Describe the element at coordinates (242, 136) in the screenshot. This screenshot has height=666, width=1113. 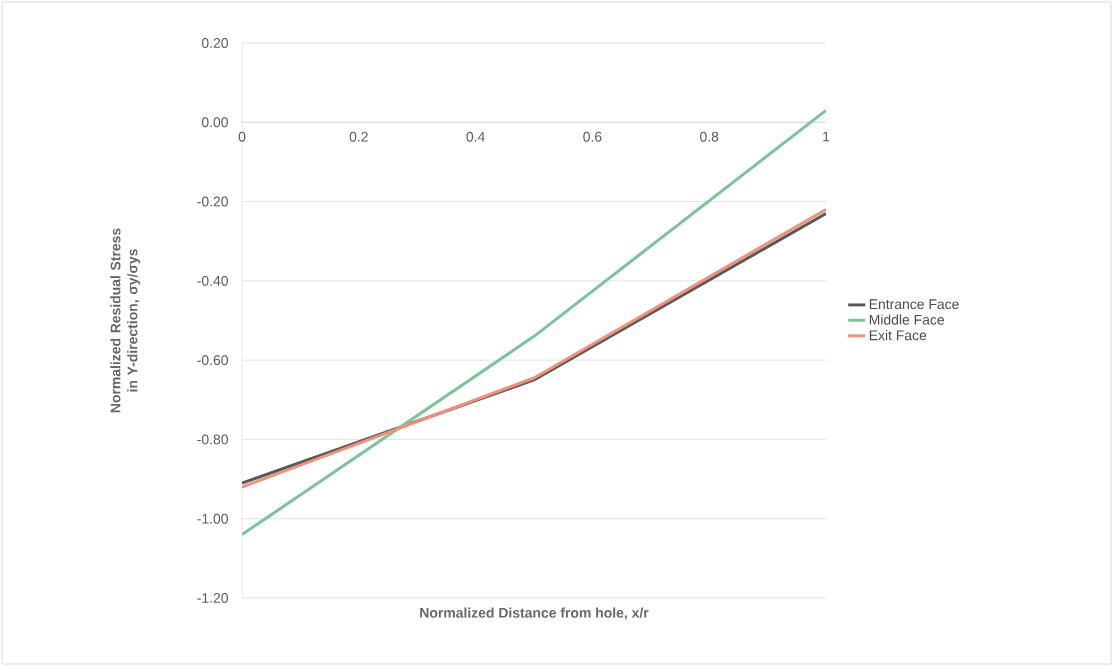
I see `x-tick-label: 0` at that location.